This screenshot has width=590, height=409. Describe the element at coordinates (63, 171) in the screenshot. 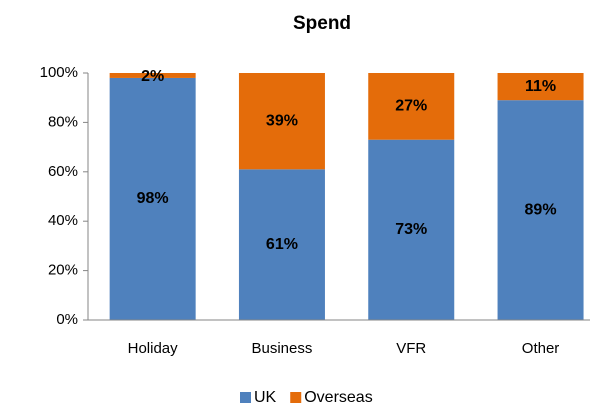

I see `y-tick-label: 60%` at that location.